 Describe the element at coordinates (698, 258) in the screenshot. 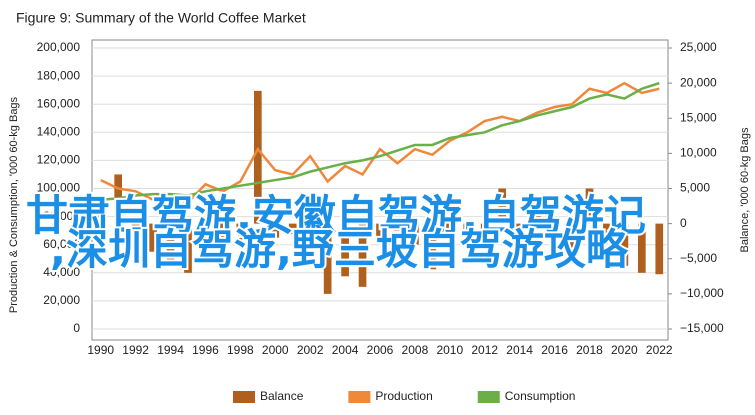

I see `y2-tick-label: −5,000` at that location.